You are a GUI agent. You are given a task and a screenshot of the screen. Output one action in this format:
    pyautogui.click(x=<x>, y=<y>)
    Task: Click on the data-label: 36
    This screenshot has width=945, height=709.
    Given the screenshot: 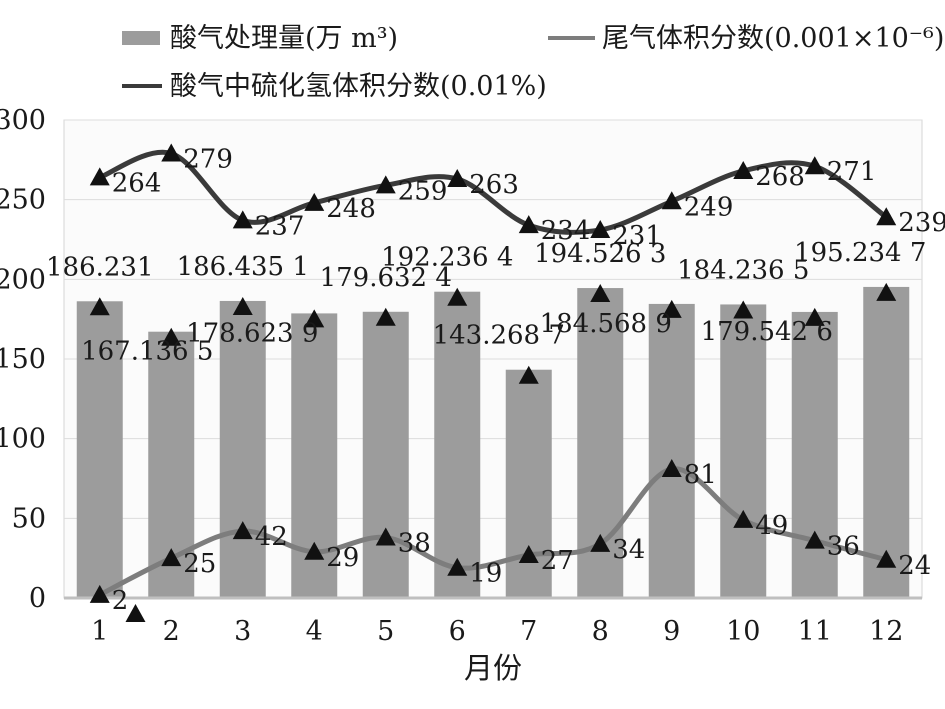 What is the action you would take?
    pyautogui.click(x=843, y=547)
    